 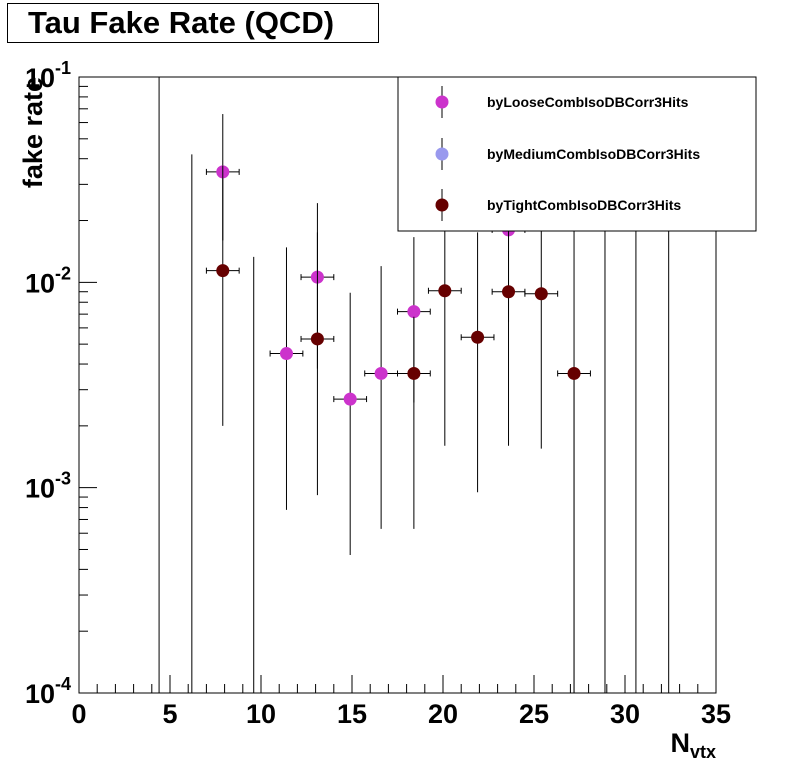 What do you see at coordinates (78, 714) in the screenshot?
I see `x-tick-label: 0` at bounding box center [78, 714].